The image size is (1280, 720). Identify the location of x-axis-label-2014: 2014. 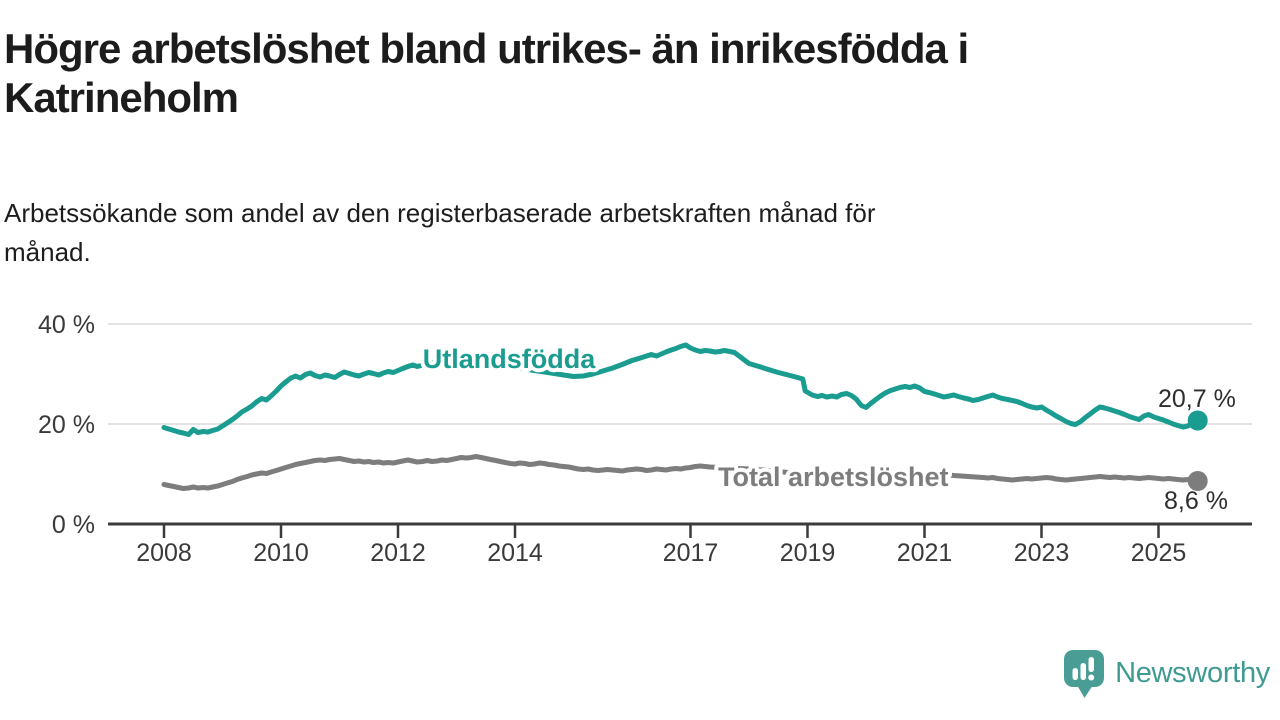
(515, 553).